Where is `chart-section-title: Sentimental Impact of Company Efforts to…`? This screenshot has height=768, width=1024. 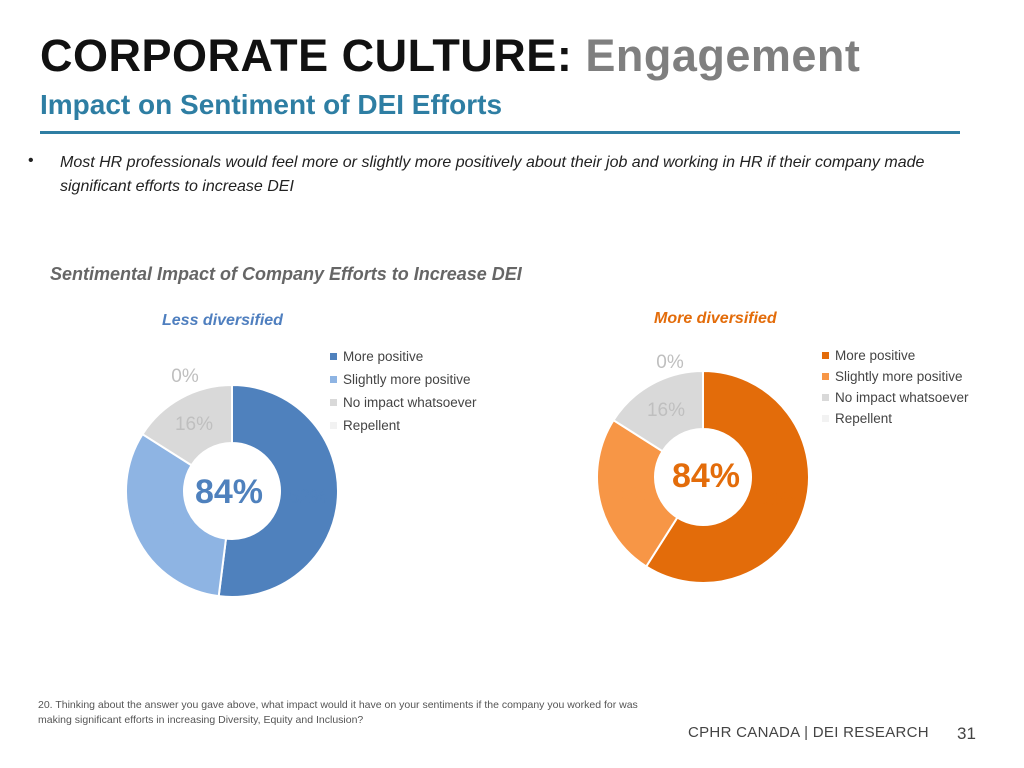
chart-section-title: Sentimental Impact of Company Efforts to… is located at coordinates (286, 274).